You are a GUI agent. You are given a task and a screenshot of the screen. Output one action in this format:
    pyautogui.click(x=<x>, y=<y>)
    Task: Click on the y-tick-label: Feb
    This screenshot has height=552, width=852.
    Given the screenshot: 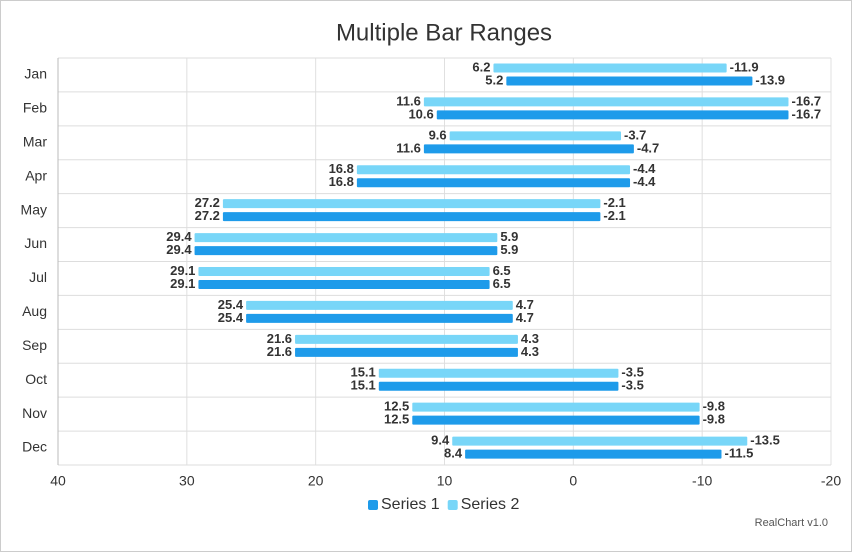 What is the action you would take?
    pyautogui.click(x=35, y=108)
    